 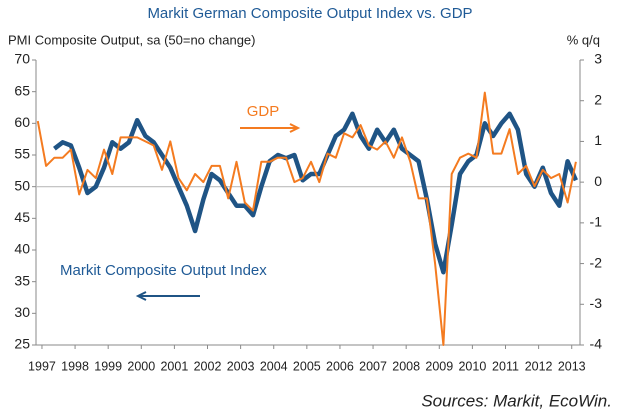 What do you see at coordinates (174, 366) in the screenshot?
I see `x-tick-label: 2001` at bounding box center [174, 366].